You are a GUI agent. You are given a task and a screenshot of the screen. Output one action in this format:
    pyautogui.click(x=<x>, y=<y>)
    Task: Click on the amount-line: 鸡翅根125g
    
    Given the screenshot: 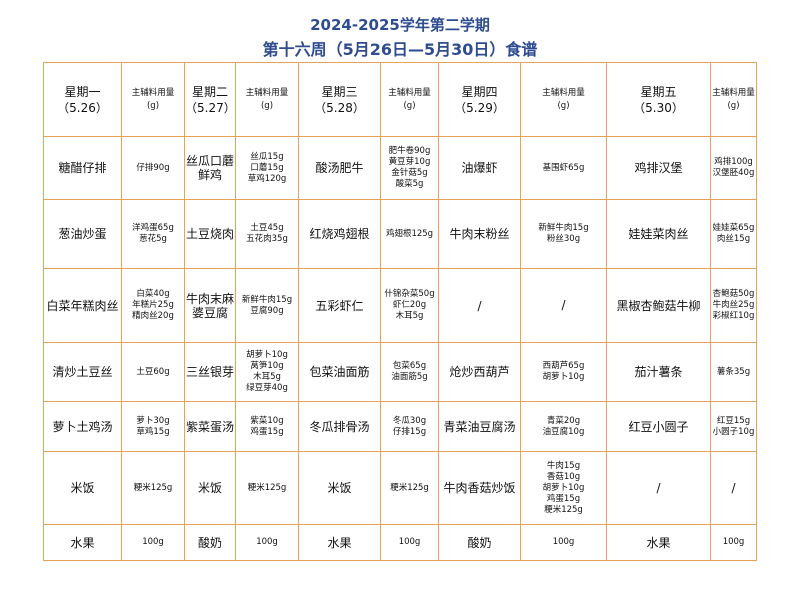 What is the action you would take?
    pyautogui.click(x=409, y=233)
    